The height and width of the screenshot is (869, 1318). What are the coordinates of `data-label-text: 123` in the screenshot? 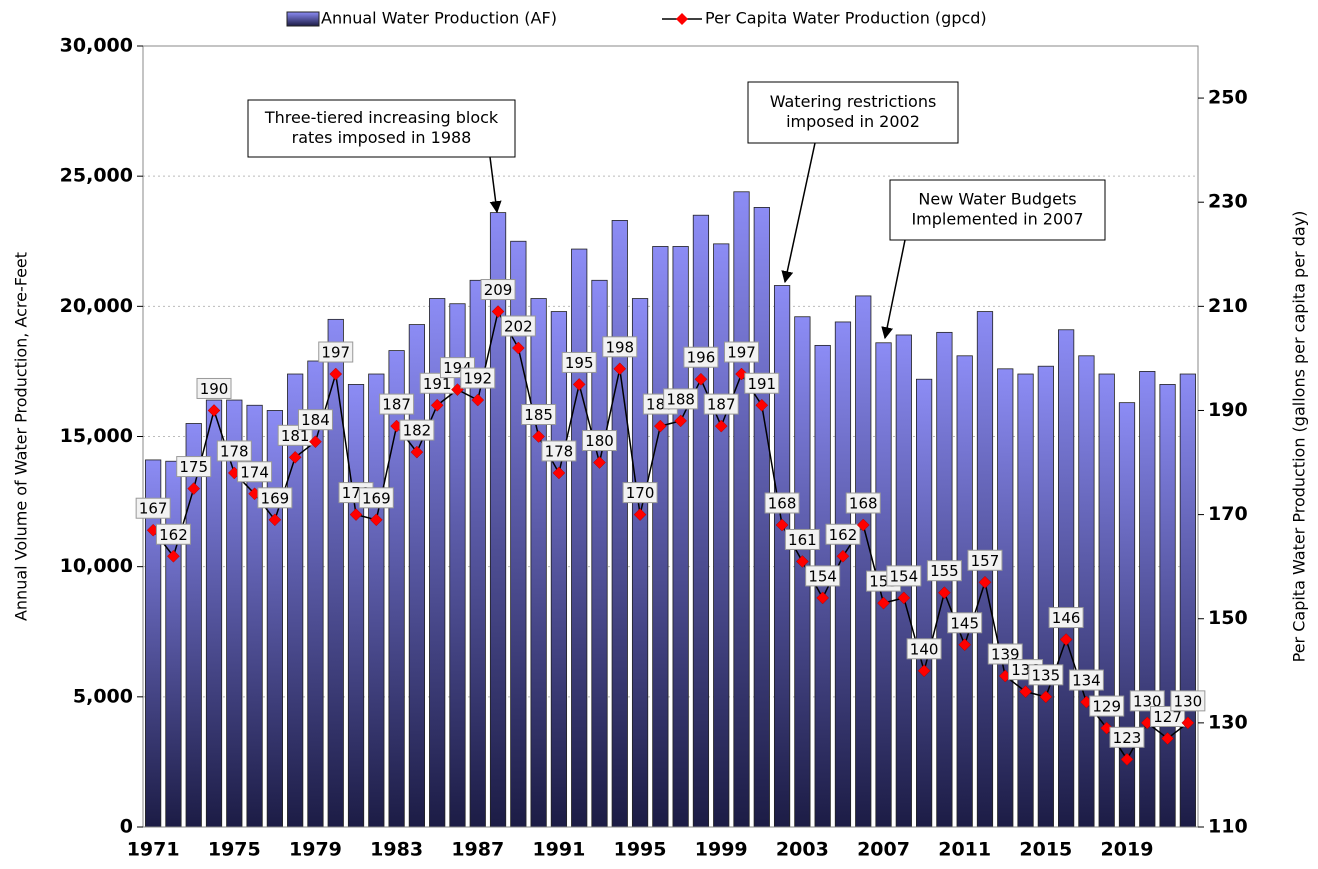 It's located at (1127, 738).